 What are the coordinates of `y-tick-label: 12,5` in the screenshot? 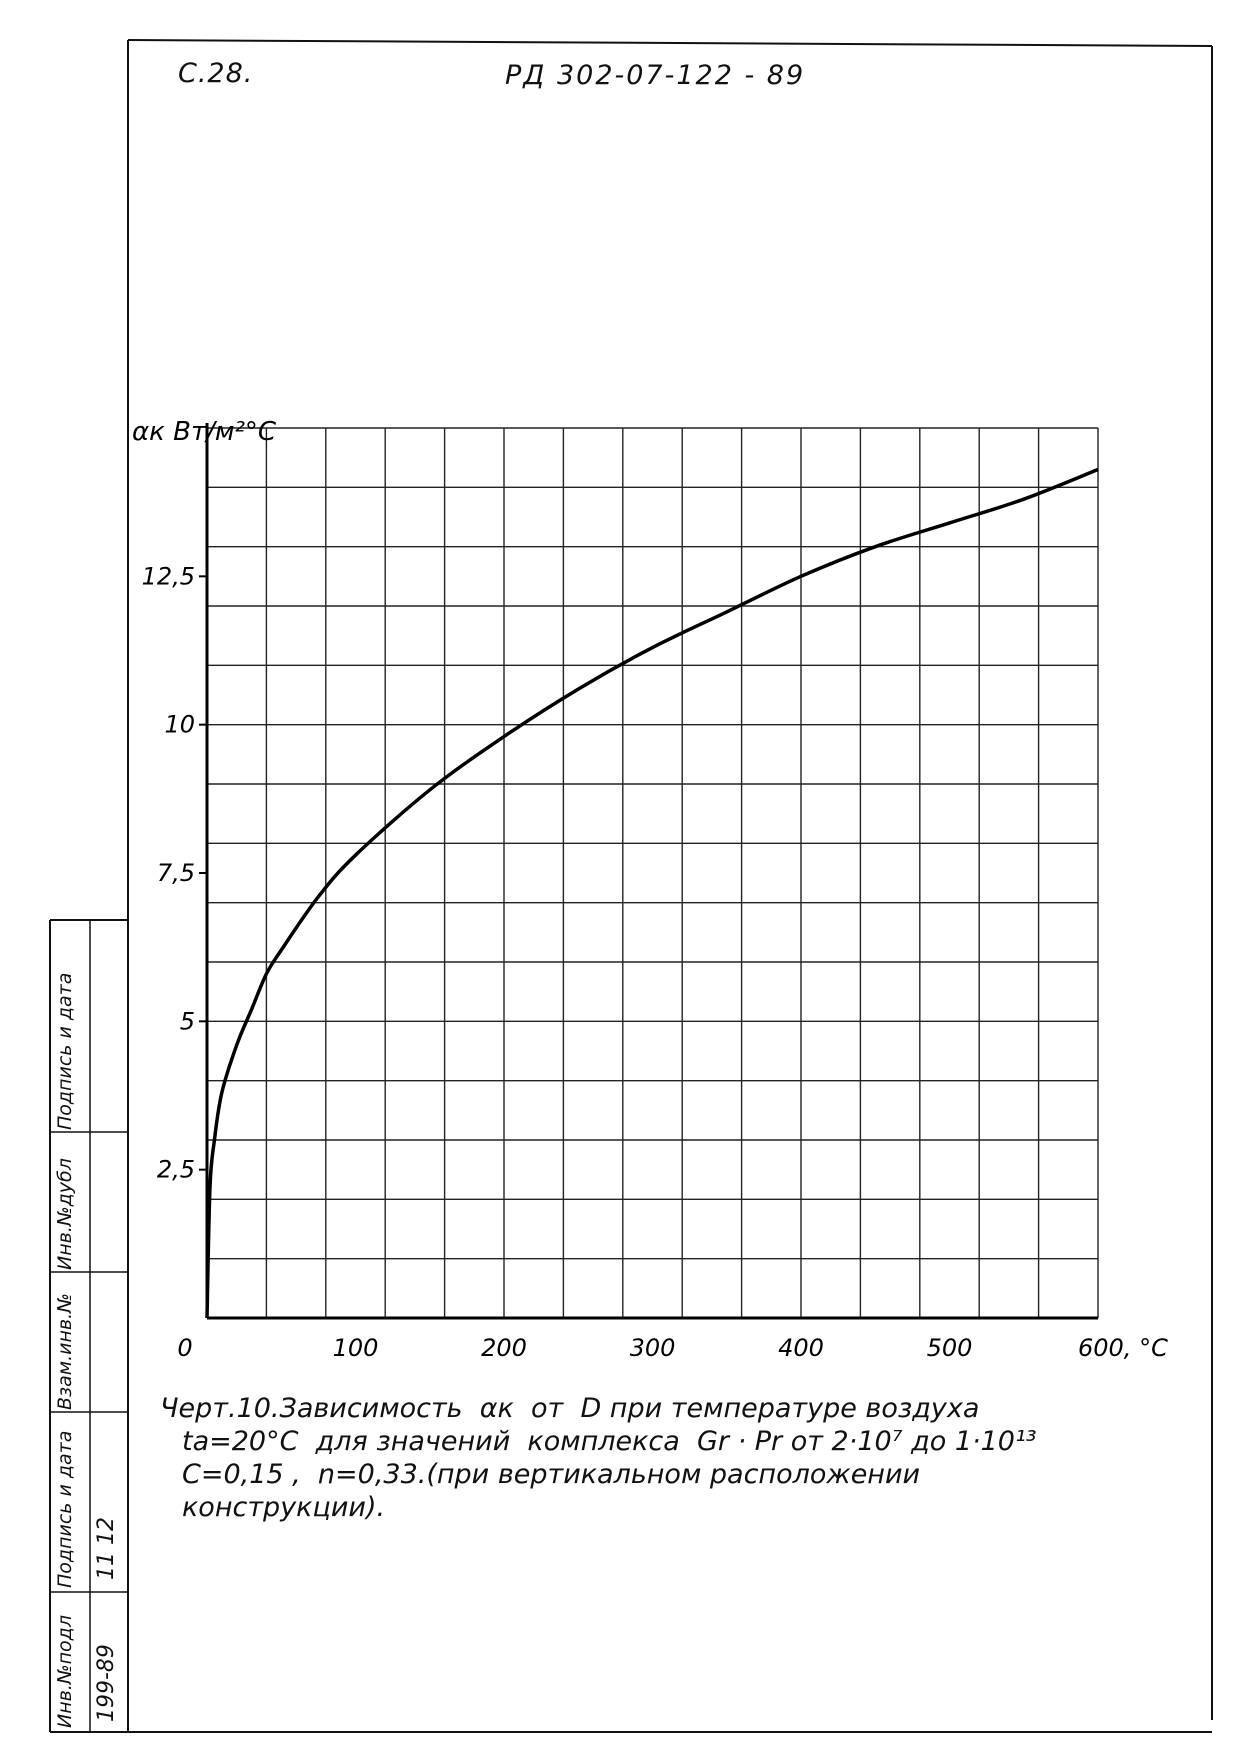 It's located at (168, 576).